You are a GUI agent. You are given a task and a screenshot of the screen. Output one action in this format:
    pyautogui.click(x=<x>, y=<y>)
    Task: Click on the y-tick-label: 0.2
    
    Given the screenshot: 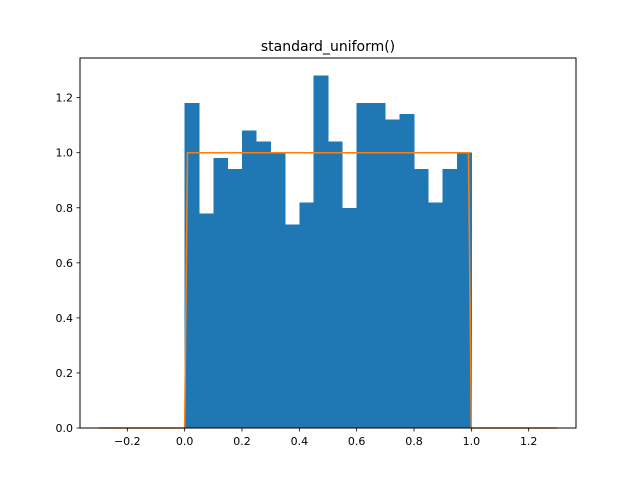 What is the action you would take?
    pyautogui.click(x=65, y=373)
    